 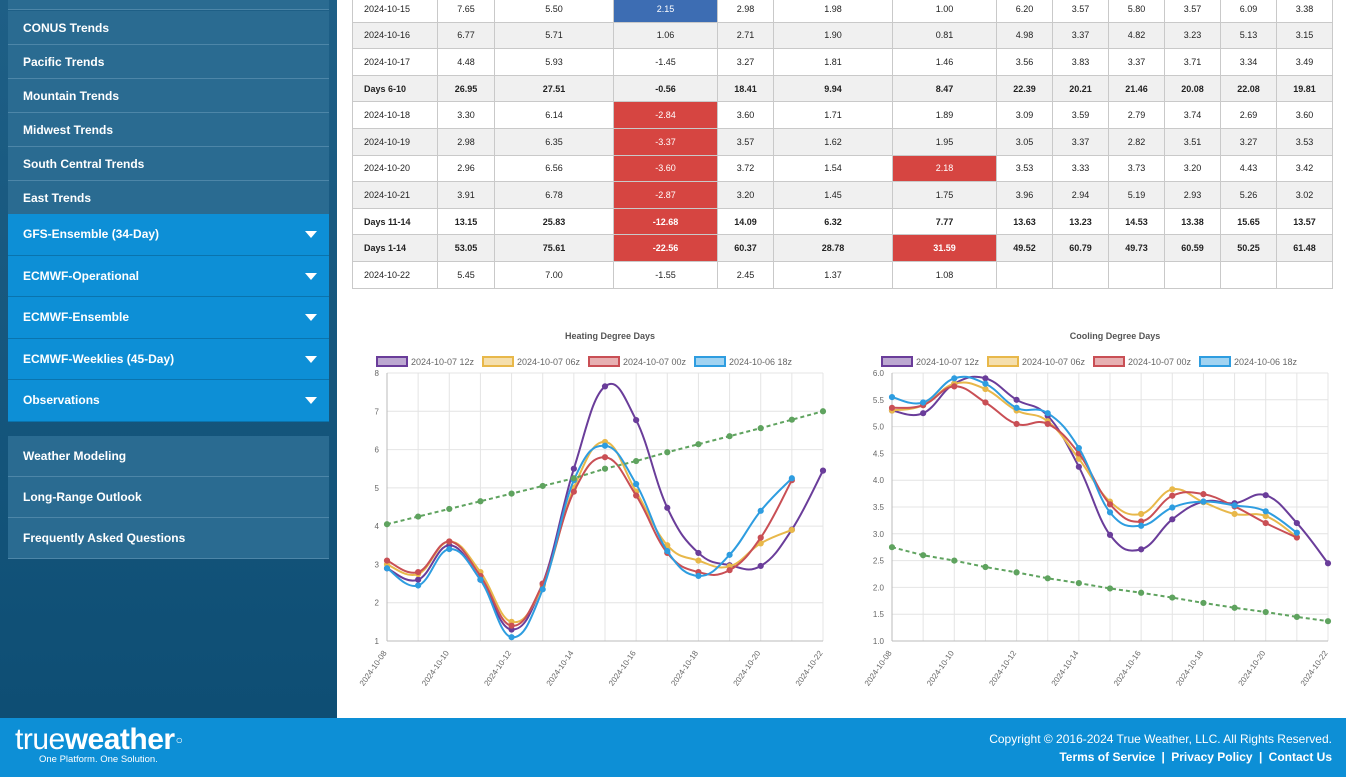 I want to click on sidebar-item-pacific-trends: Pacific Trends, so click(x=168, y=62).